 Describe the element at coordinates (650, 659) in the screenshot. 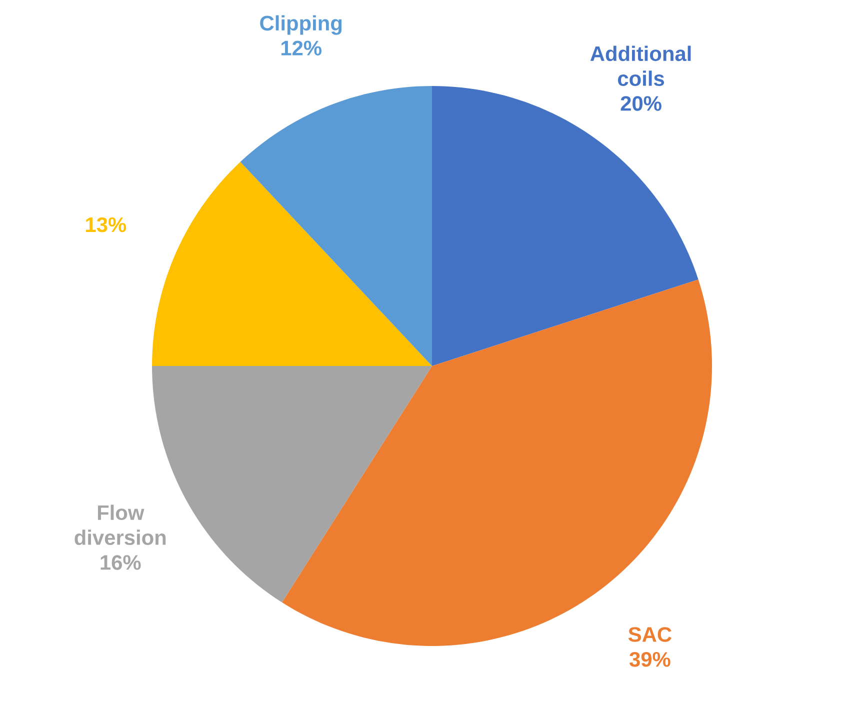

I see `data-label: 39%` at that location.